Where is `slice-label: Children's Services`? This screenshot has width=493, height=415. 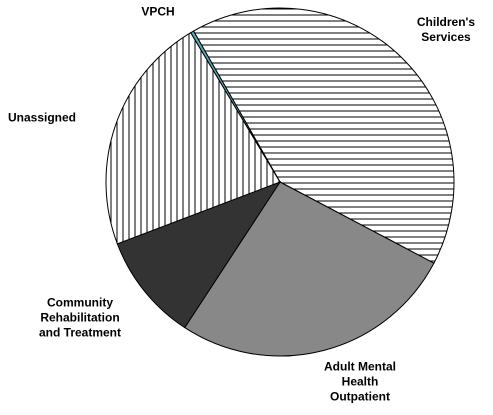
slice-label: Children's Services is located at coordinates (446, 29).